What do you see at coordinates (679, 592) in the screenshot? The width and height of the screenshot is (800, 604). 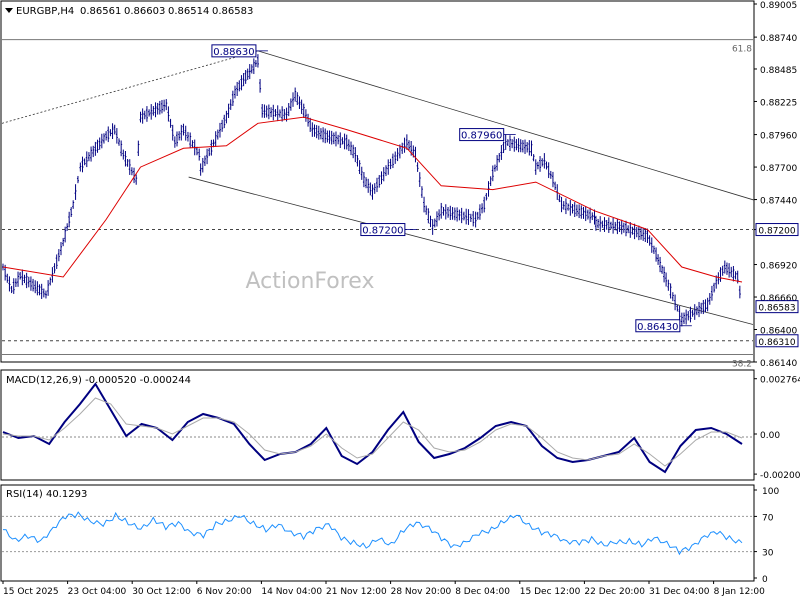 I see `time-tick-label: 31 Dec 04:00` at bounding box center [679, 592].